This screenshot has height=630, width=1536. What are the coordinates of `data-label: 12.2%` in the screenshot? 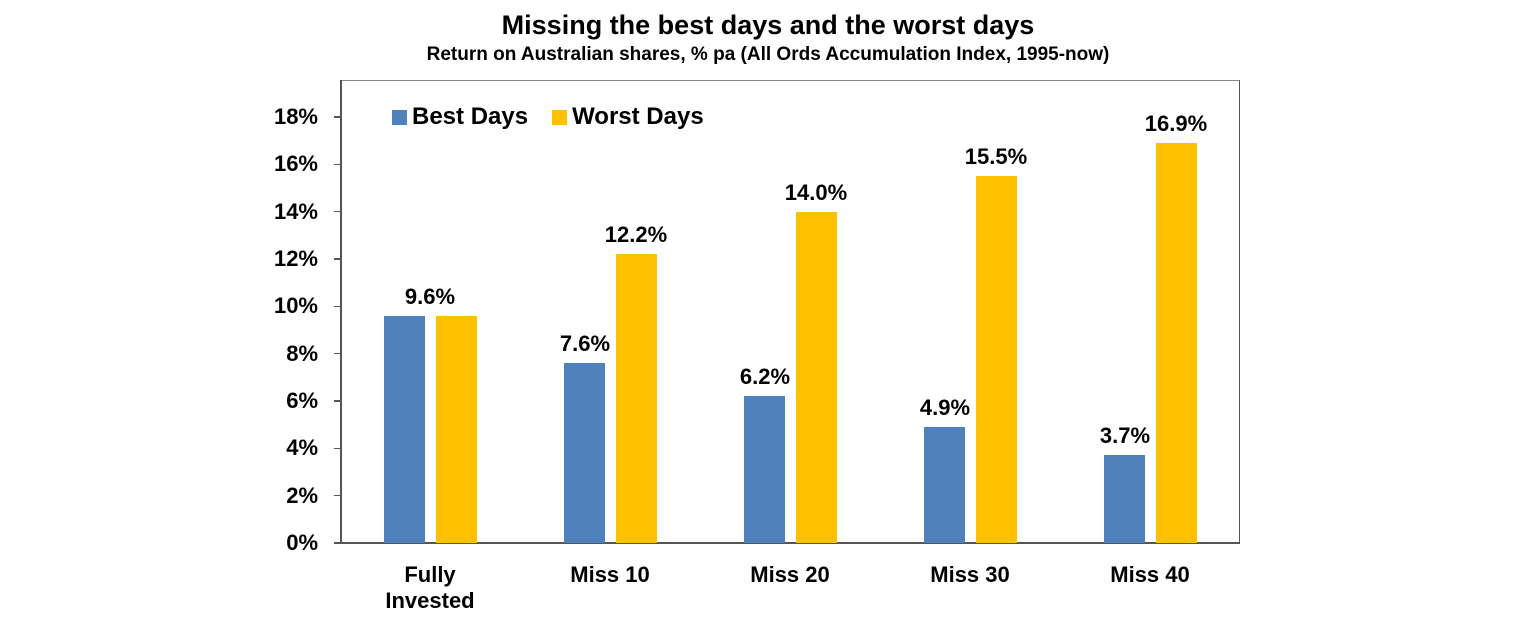 It's located at (636, 235).